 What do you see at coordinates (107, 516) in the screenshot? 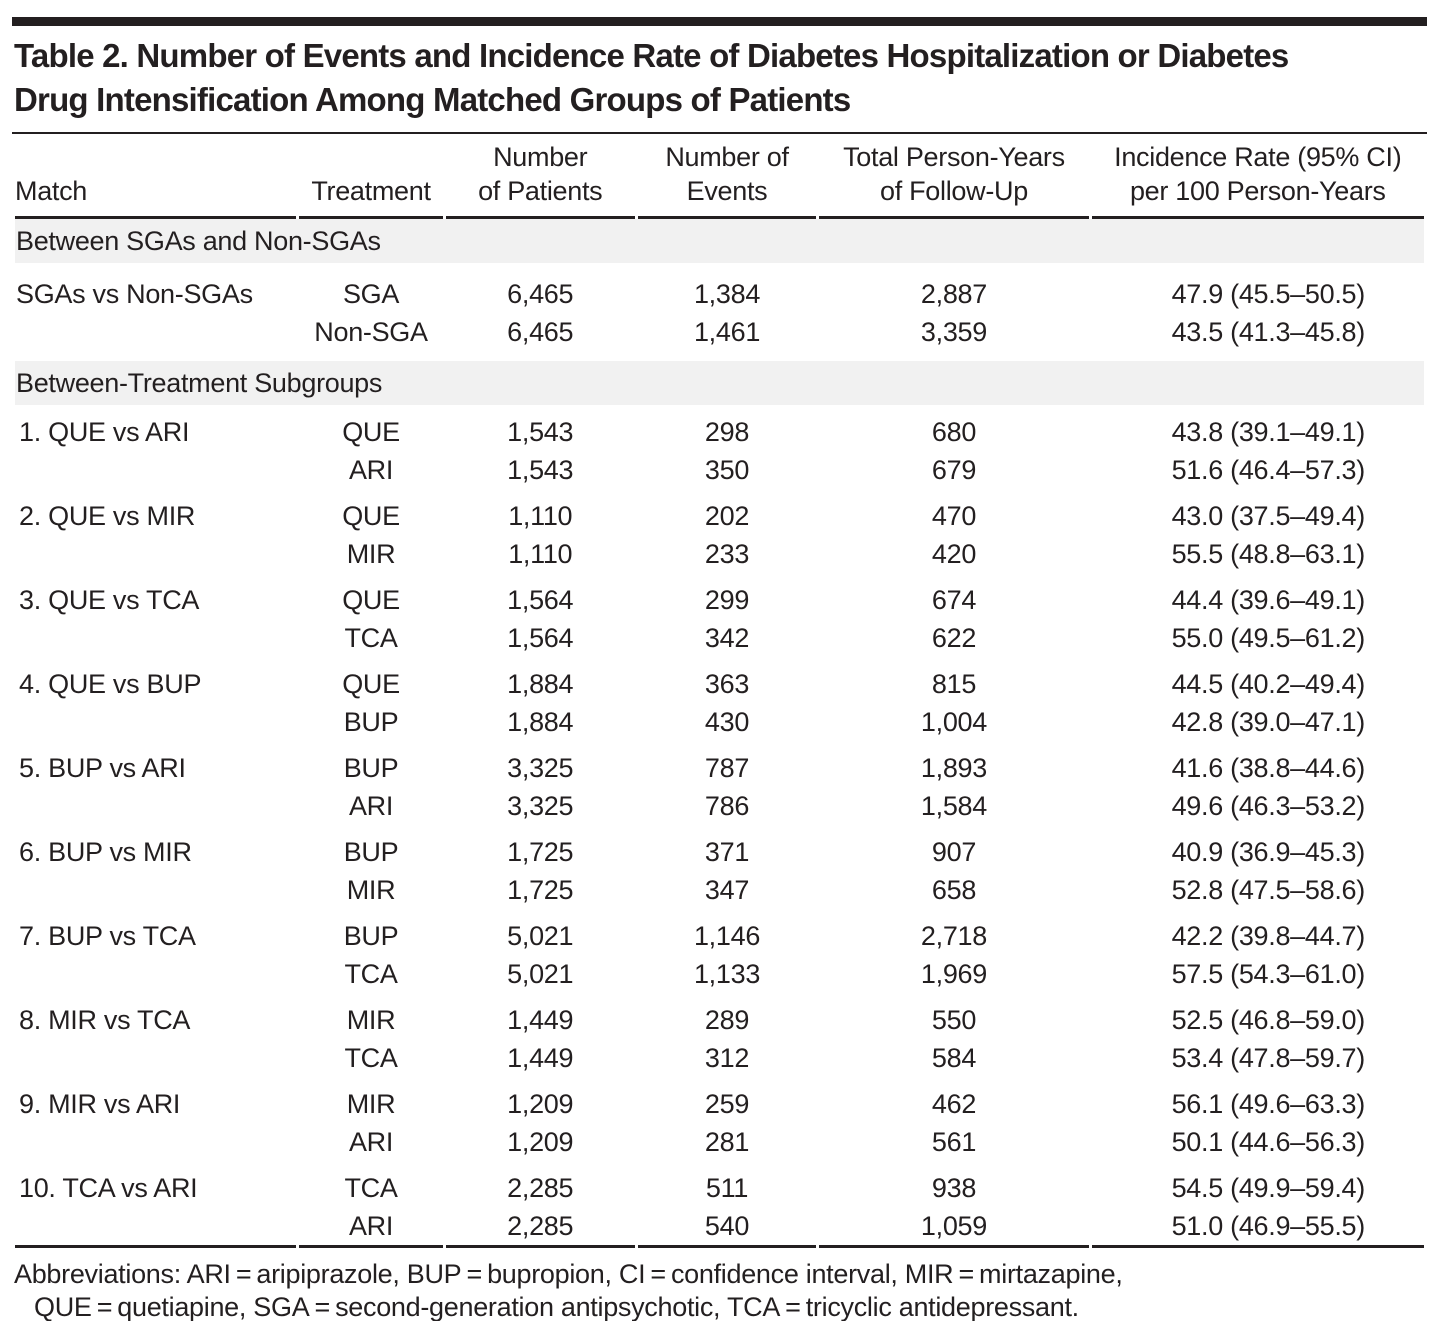
I see `match-cell: 2. QUE vs MIR` at bounding box center [107, 516].